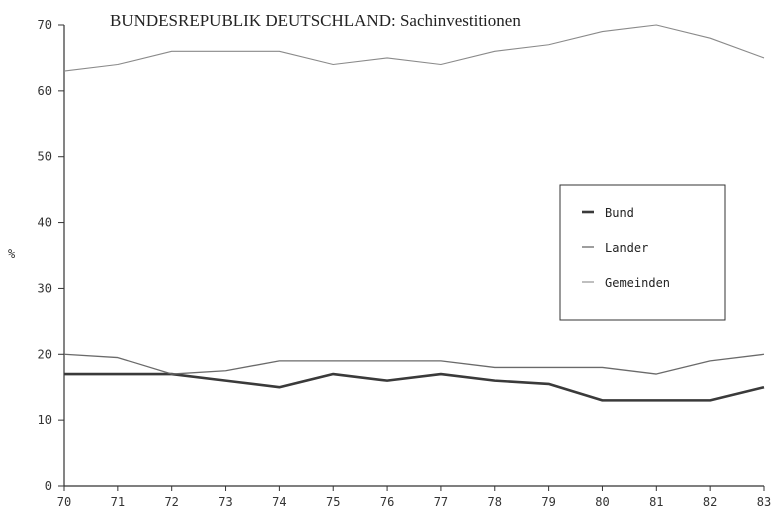  Describe the element at coordinates (656, 502) in the screenshot. I see `x-tick-label: 81` at that location.